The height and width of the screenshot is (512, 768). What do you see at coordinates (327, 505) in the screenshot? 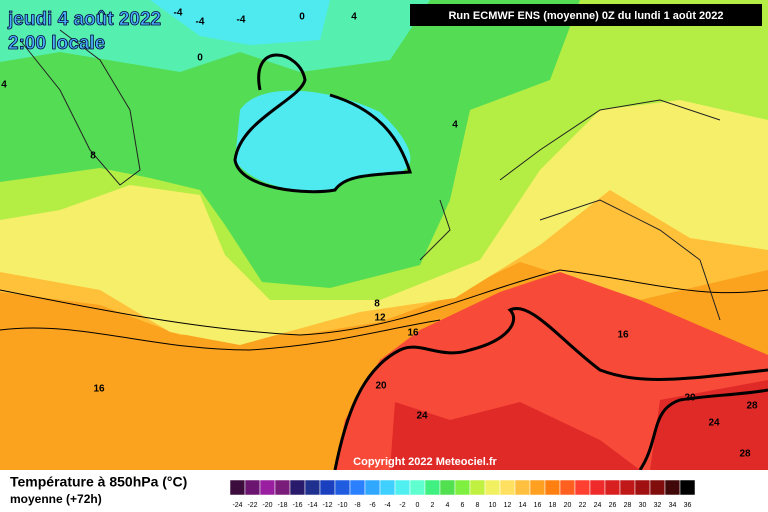
I see `colorbar-label: -12` at bounding box center [327, 505].